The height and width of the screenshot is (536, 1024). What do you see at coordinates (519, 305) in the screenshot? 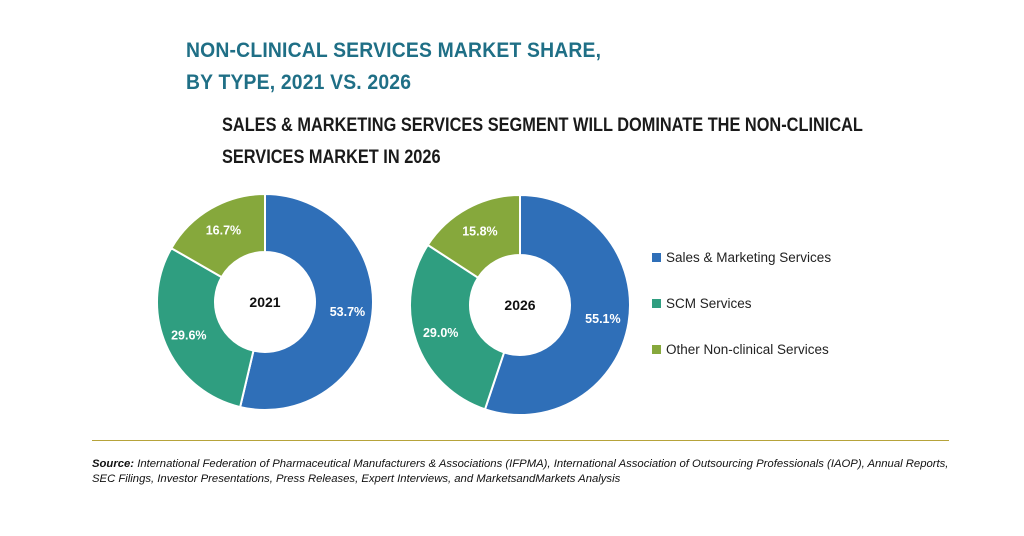
I see `donut-2026-center-label: 2026` at bounding box center [519, 305].